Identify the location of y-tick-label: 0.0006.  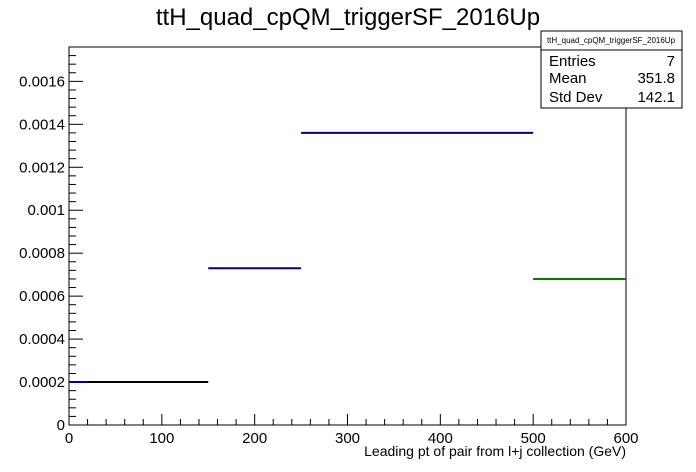
(42, 296).